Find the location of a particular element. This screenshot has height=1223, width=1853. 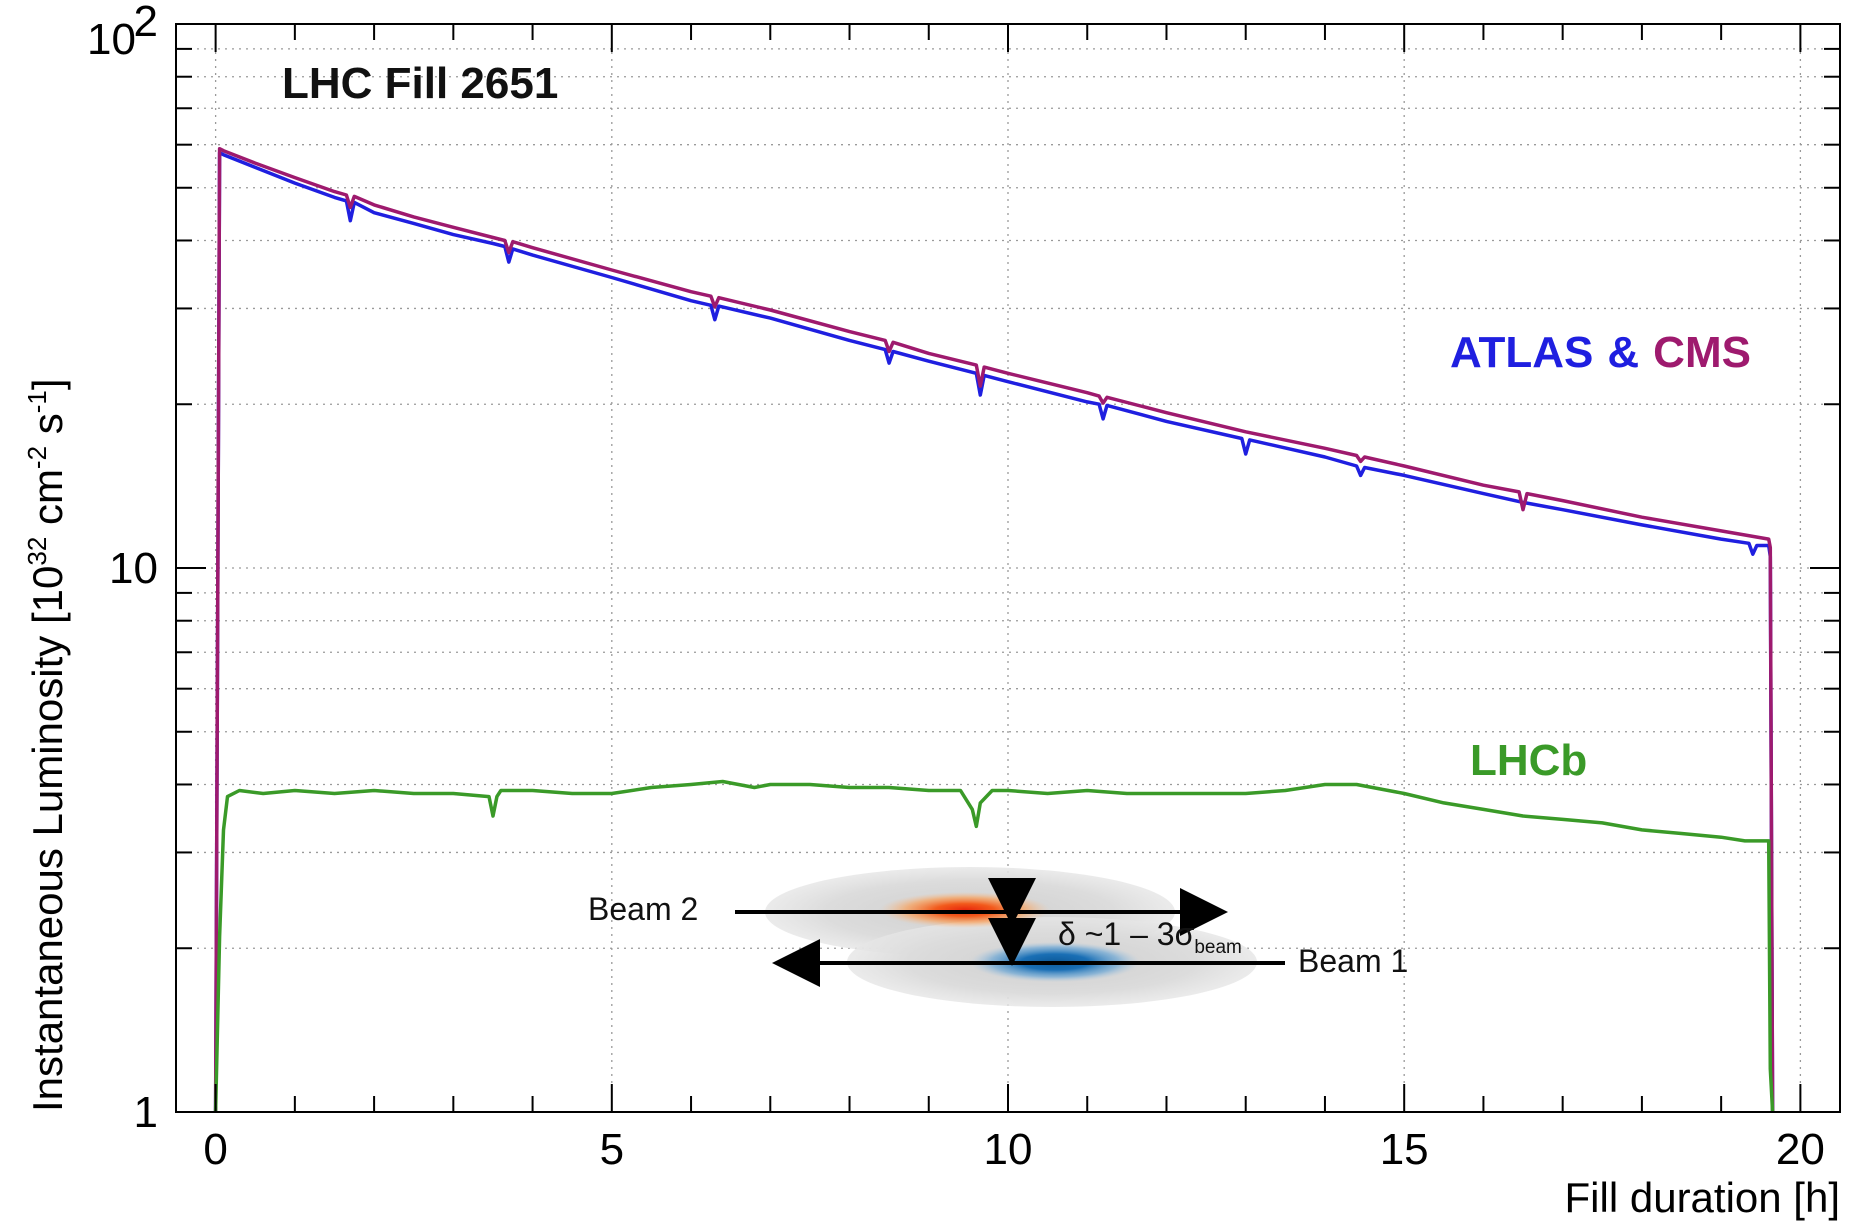

separation-label: δ ~1 – 3σbeam is located at coordinates (1150, 937).